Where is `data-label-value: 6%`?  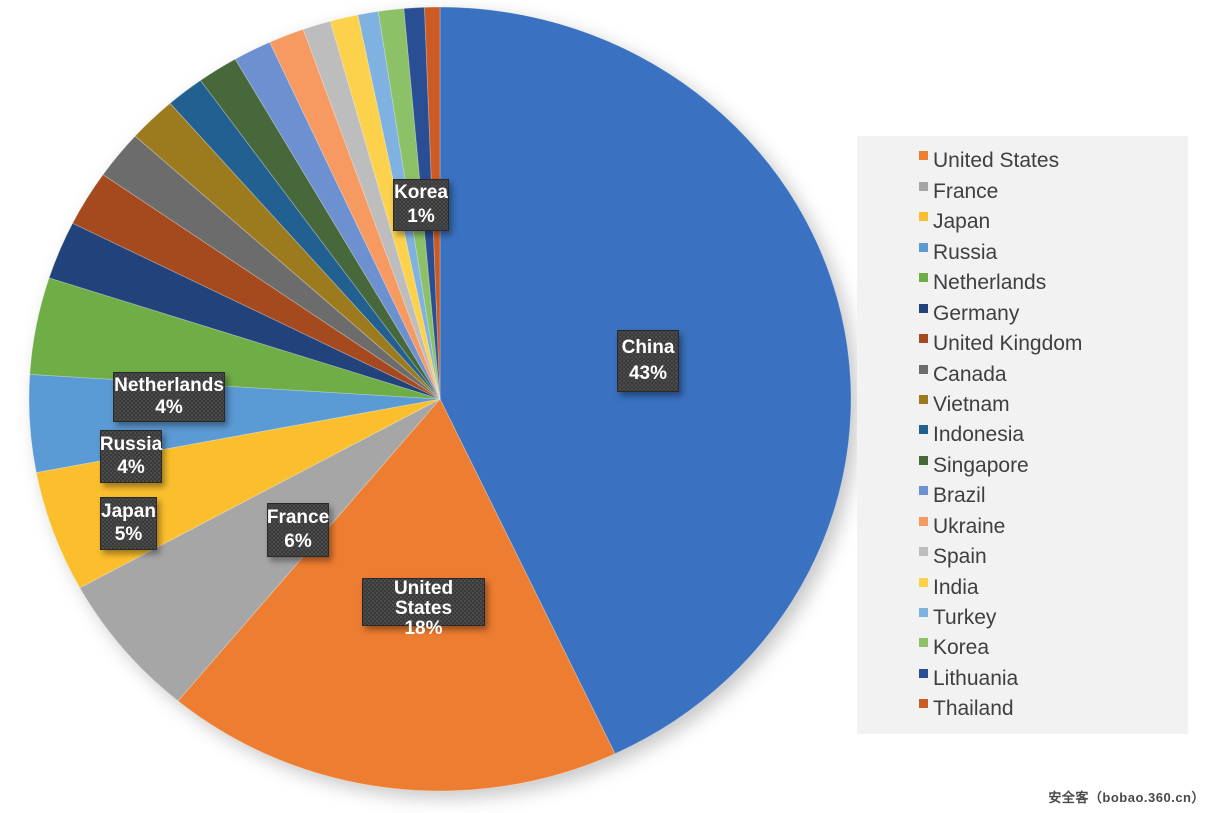
data-label-value: 6% is located at coordinates (298, 541).